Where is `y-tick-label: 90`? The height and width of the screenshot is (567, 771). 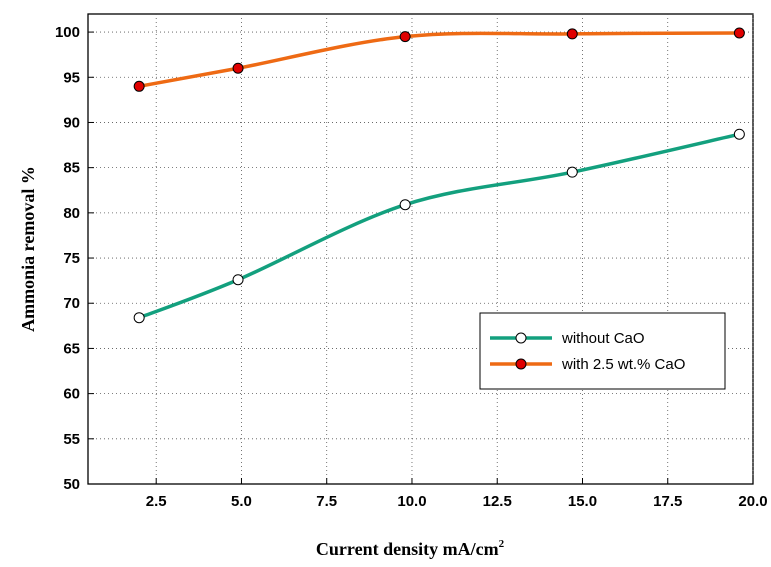
y-tick-label: 90 is located at coordinates (71, 122).